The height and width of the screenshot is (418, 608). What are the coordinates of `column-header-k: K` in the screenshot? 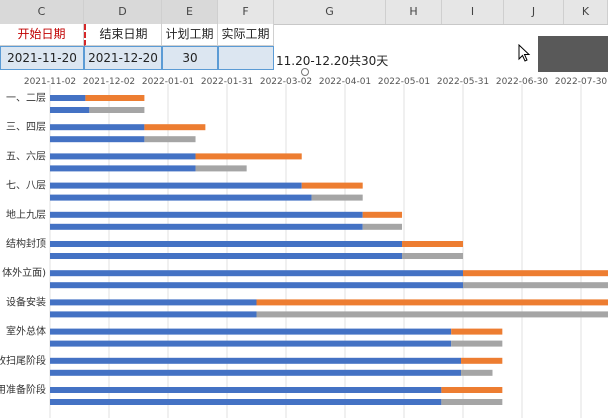 It's located at (586, 12).